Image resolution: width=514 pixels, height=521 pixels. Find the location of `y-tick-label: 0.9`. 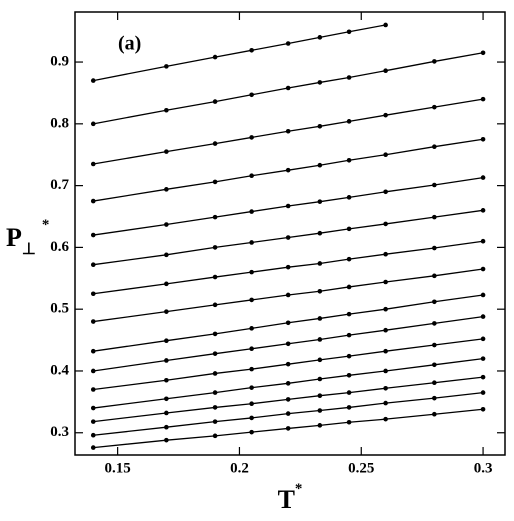

y-tick-label: 0.9 is located at coordinates (59, 61).